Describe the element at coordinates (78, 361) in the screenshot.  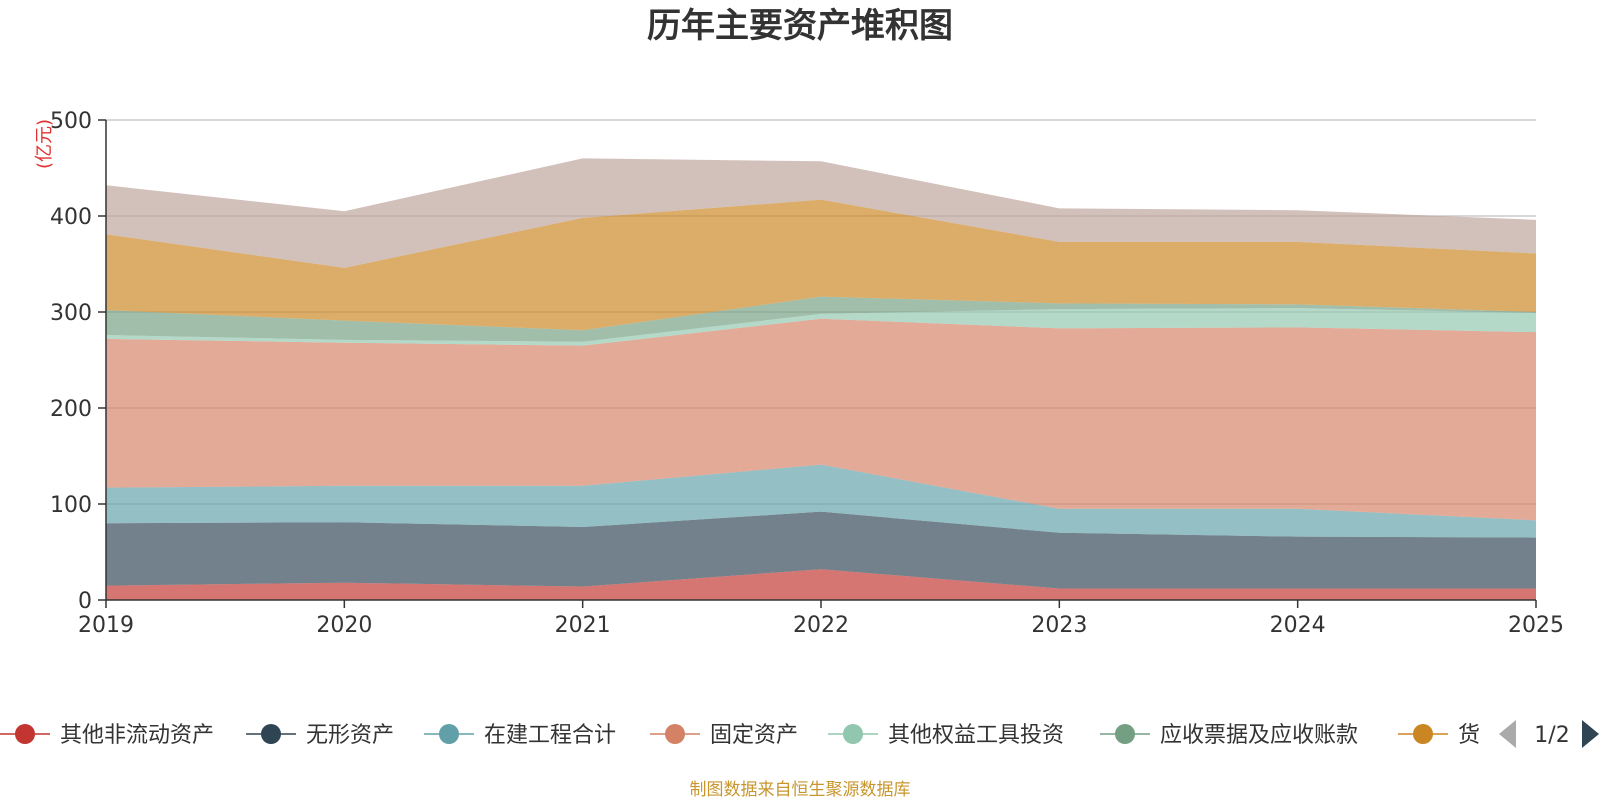
I see `y-axis-ticks: 0 100 200 300 400 500` at that location.